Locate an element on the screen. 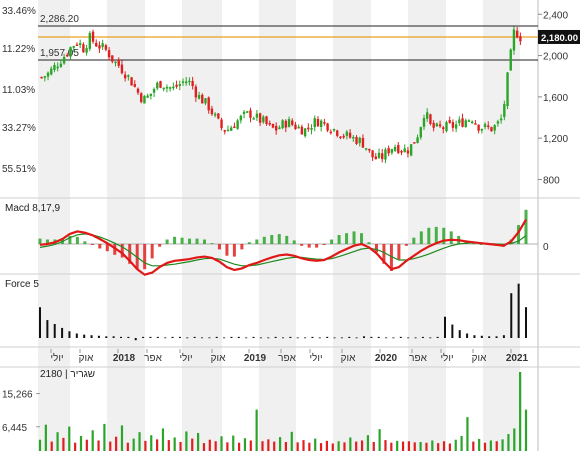 Image resolution: width=580 pixels, height=456 pixels. macd-line is located at coordinates (283, 247).